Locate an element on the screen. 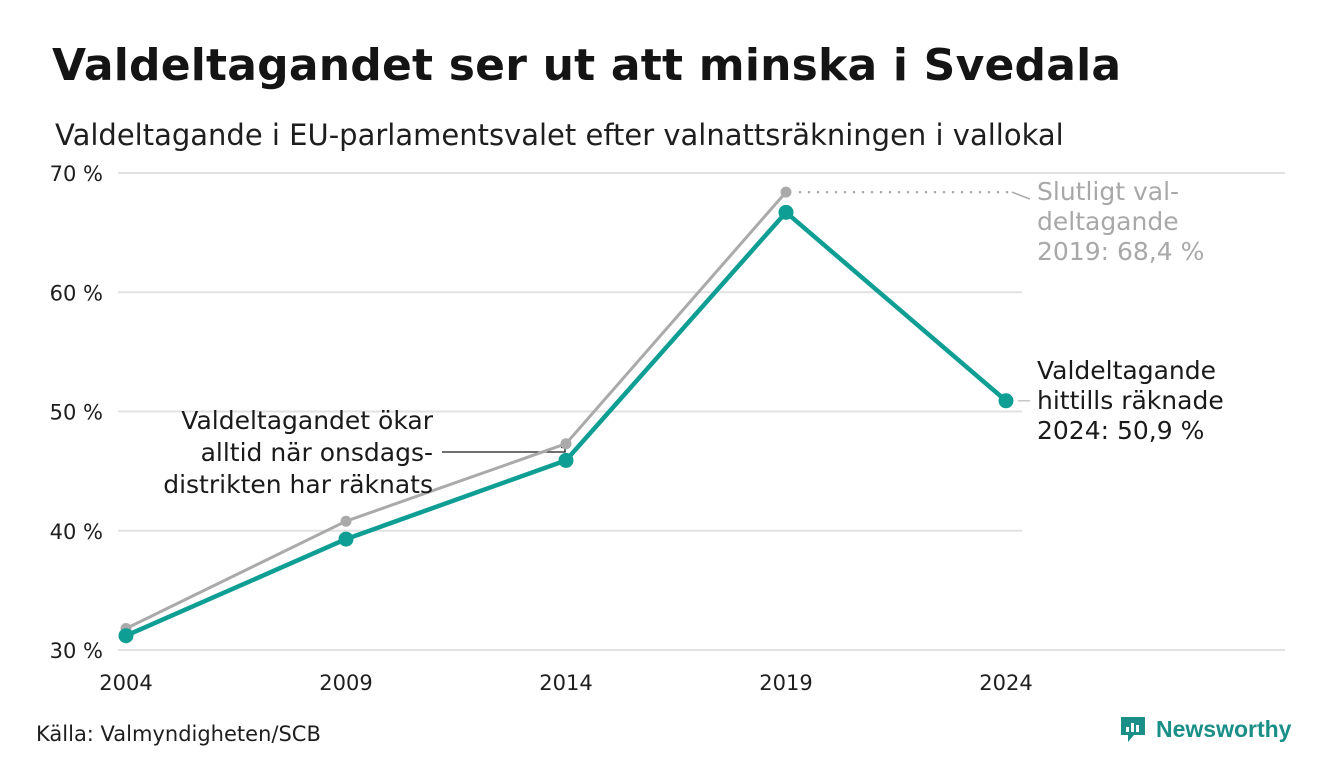 Image resolution: width=1340 pixels, height=780 pixels. newsworthy-logo-icon is located at coordinates (1133, 729).